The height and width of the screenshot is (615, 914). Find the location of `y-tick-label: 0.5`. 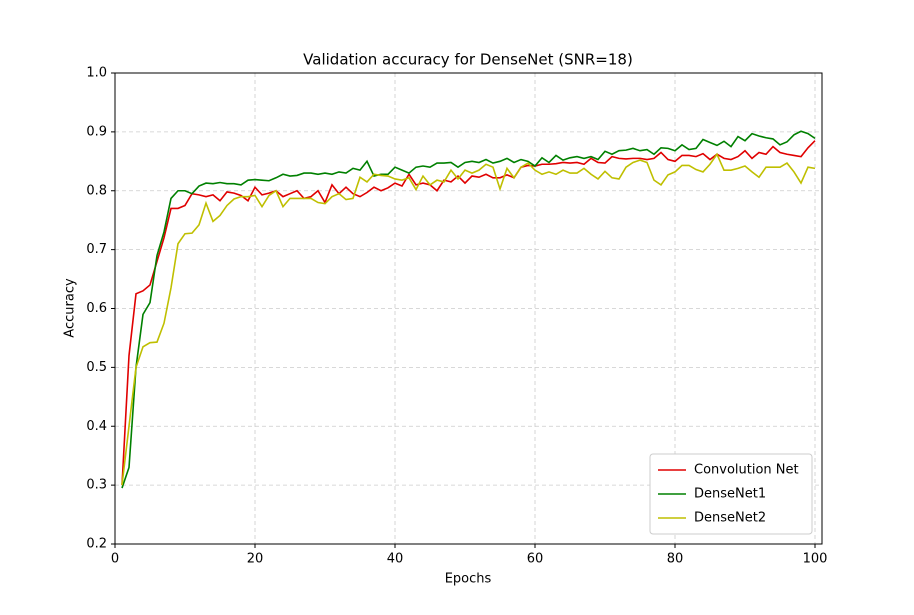

y-tick-label: 0.5 is located at coordinates (96, 367).